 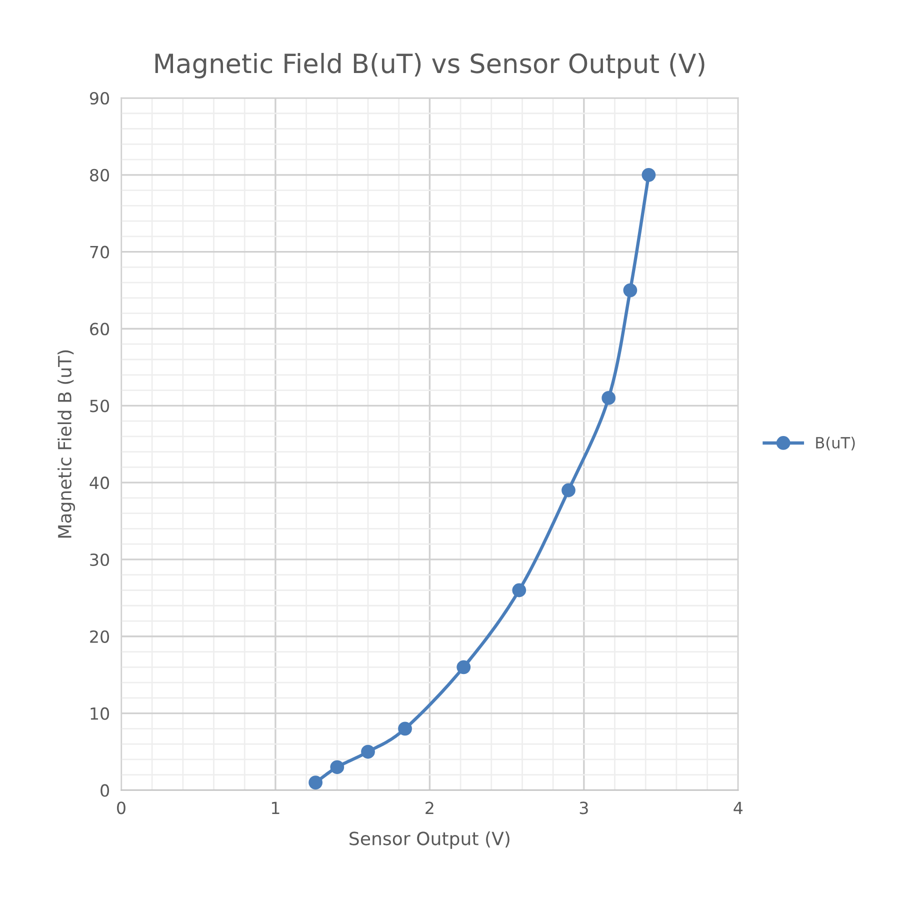 What do you see at coordinates (100, 636) in the screenshot?
I see `y-tick-label: 20` at bounding box center [100, 636].